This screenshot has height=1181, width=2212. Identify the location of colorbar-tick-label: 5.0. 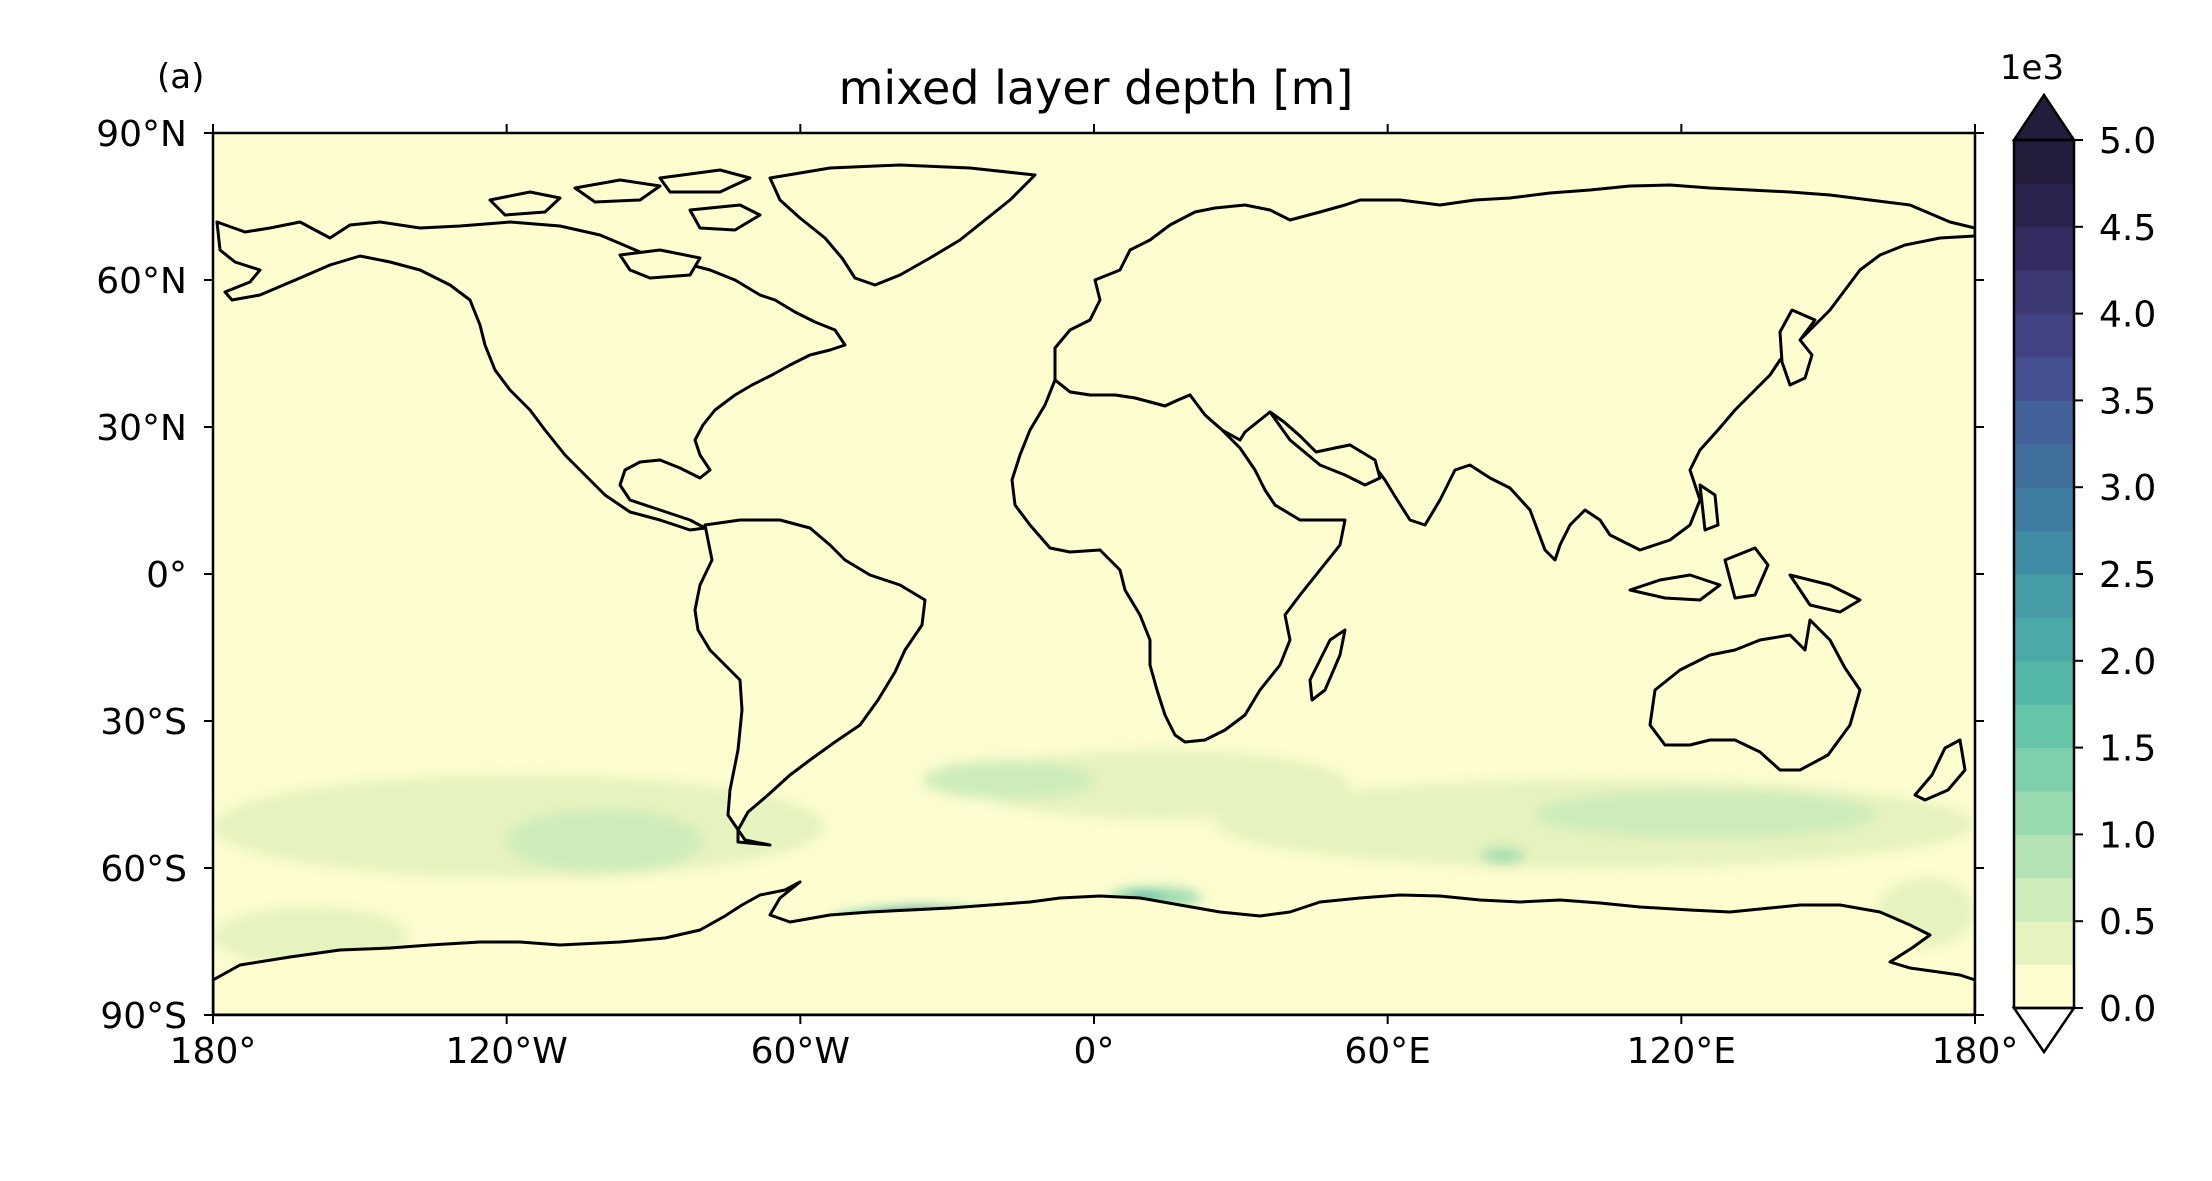
(2127, 141).